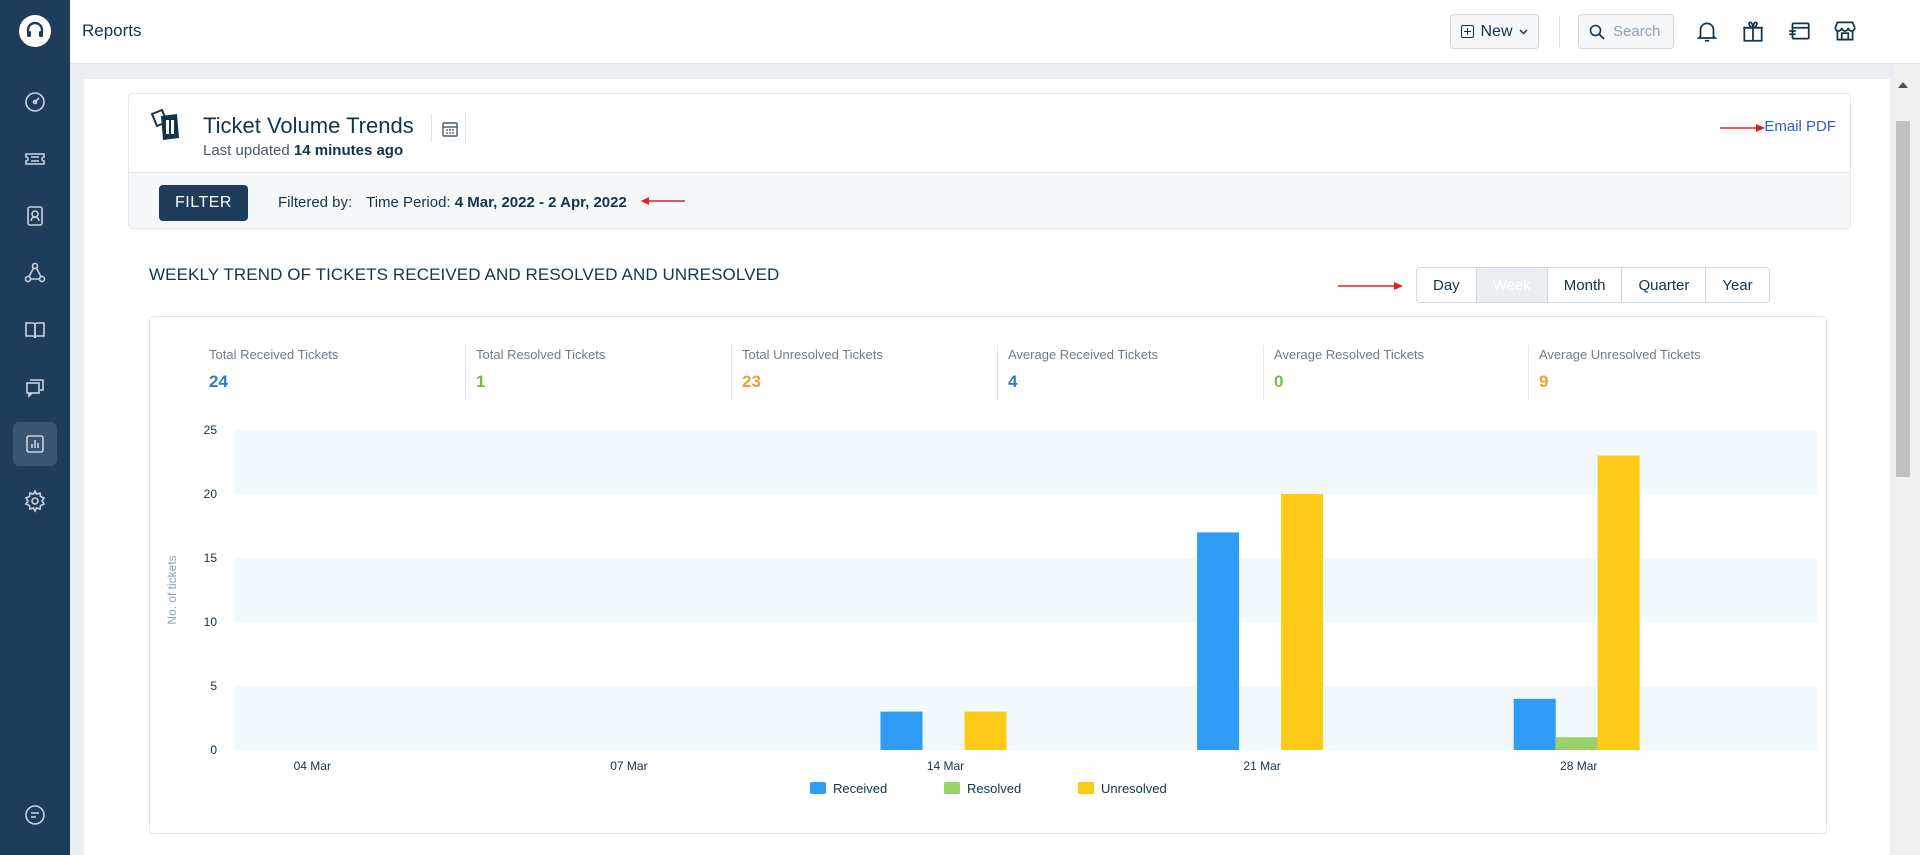 The image size is (1920, 855). Describe the element at coordinates (1742, 128) in the screenshot. I see `annotation-arrow-right-icon` at that location.